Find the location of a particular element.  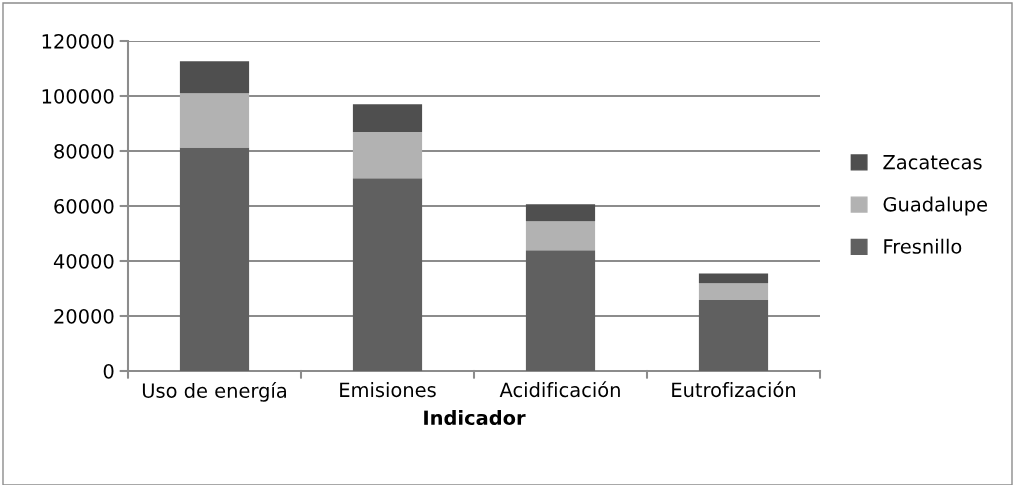

y-tick-label: 0 is located at coordinates (108, 371).